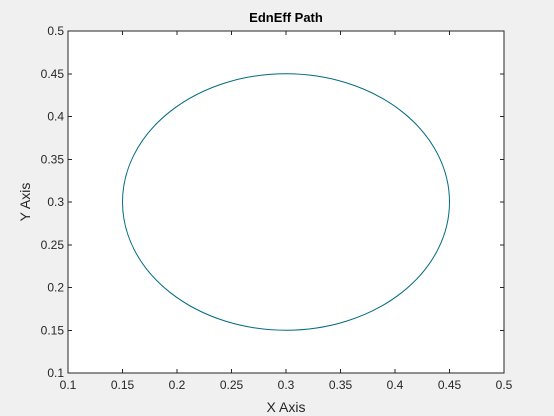  I want to click on y-axis-label: Y Axis, so click(25, 202).